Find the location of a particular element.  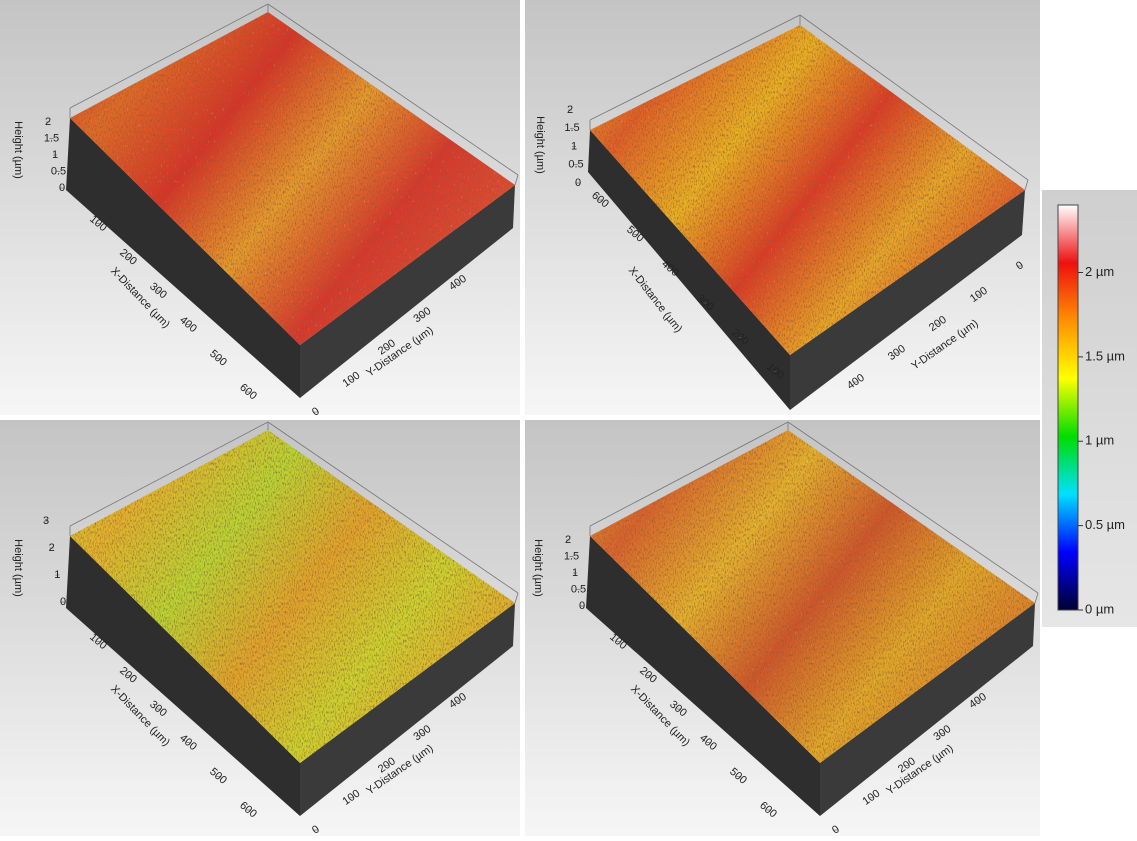

colorbar-tick-label: 0.5 µm is located at coordinates (1105, 524).